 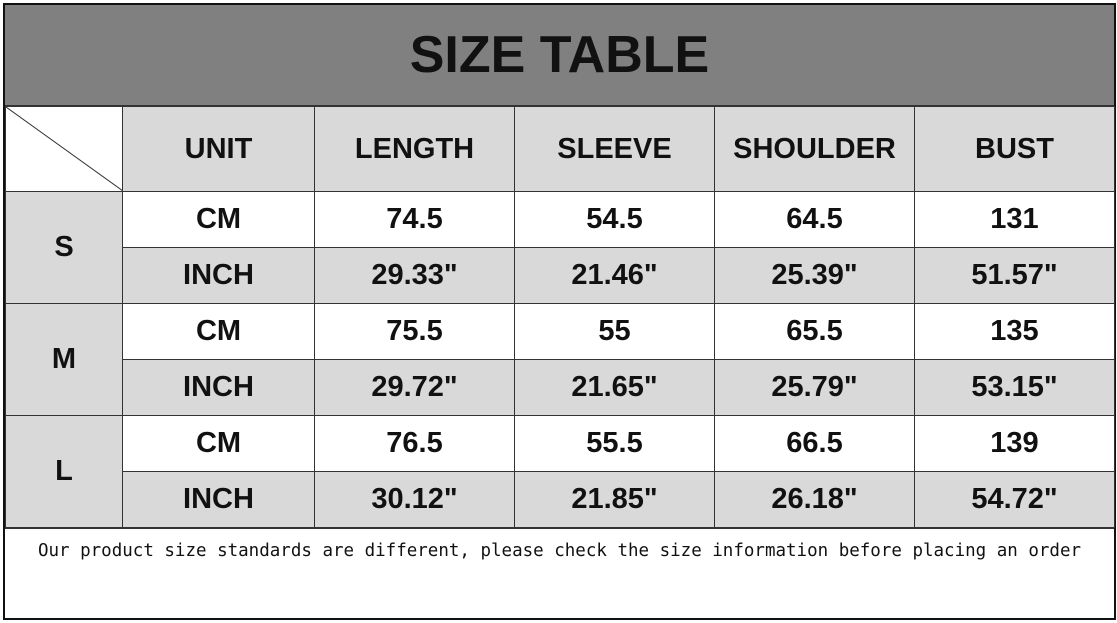 I want to click on size-label: S, so click(x=64, y=247).